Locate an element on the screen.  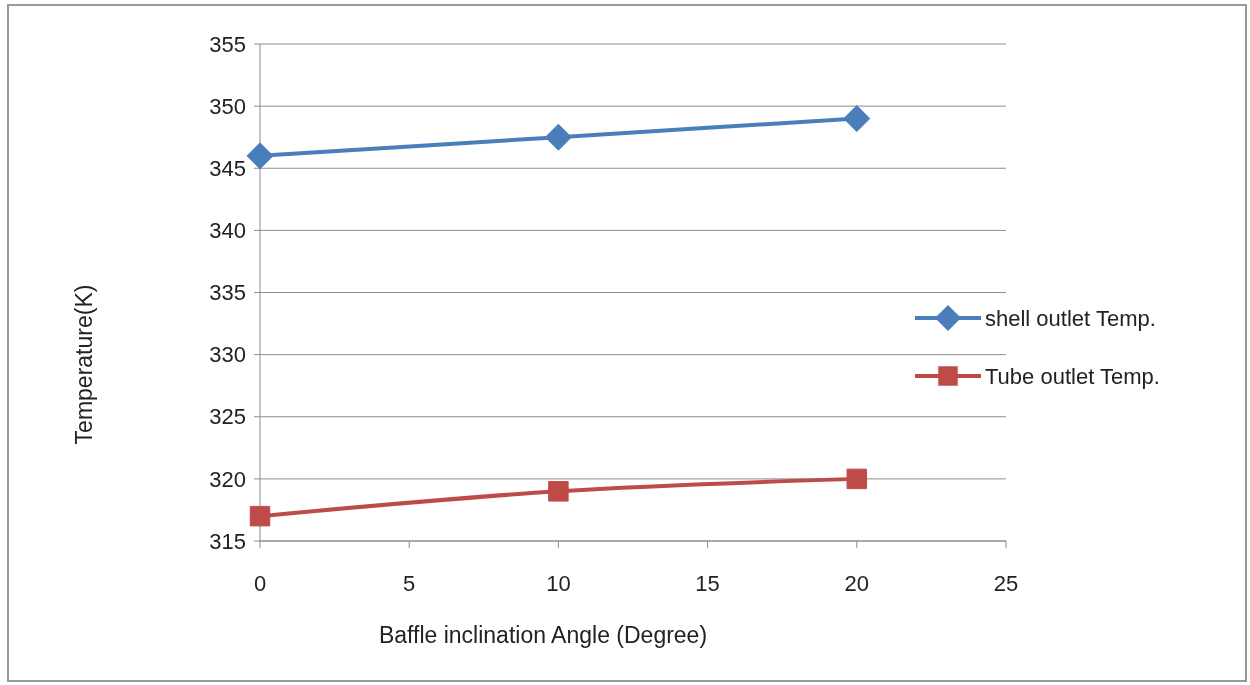
x-tick-label: 15 is located at coordinates (707, 583).